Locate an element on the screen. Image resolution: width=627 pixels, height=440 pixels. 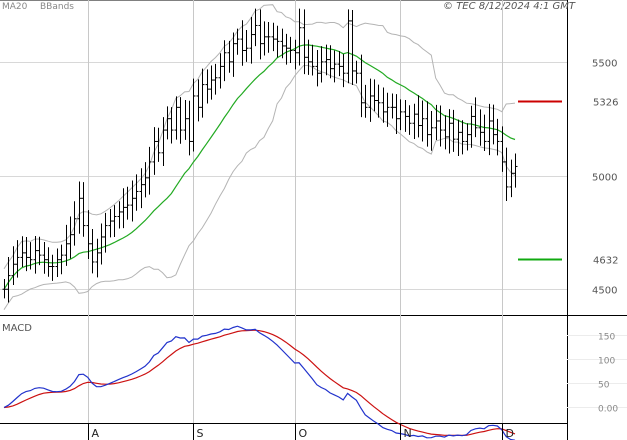
macd-tick-label: 0.00 is located at coordinates (608, 410).